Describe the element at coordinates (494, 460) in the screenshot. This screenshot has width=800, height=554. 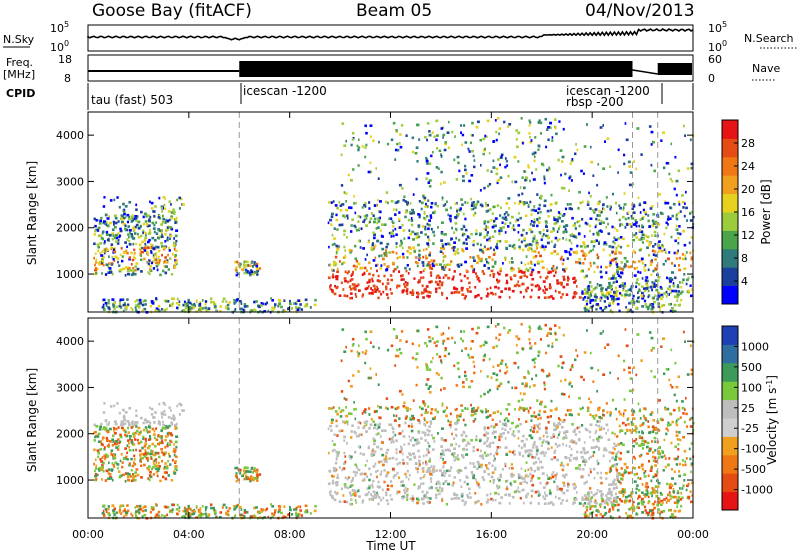
I see `velocity-cell-1963` at that location.